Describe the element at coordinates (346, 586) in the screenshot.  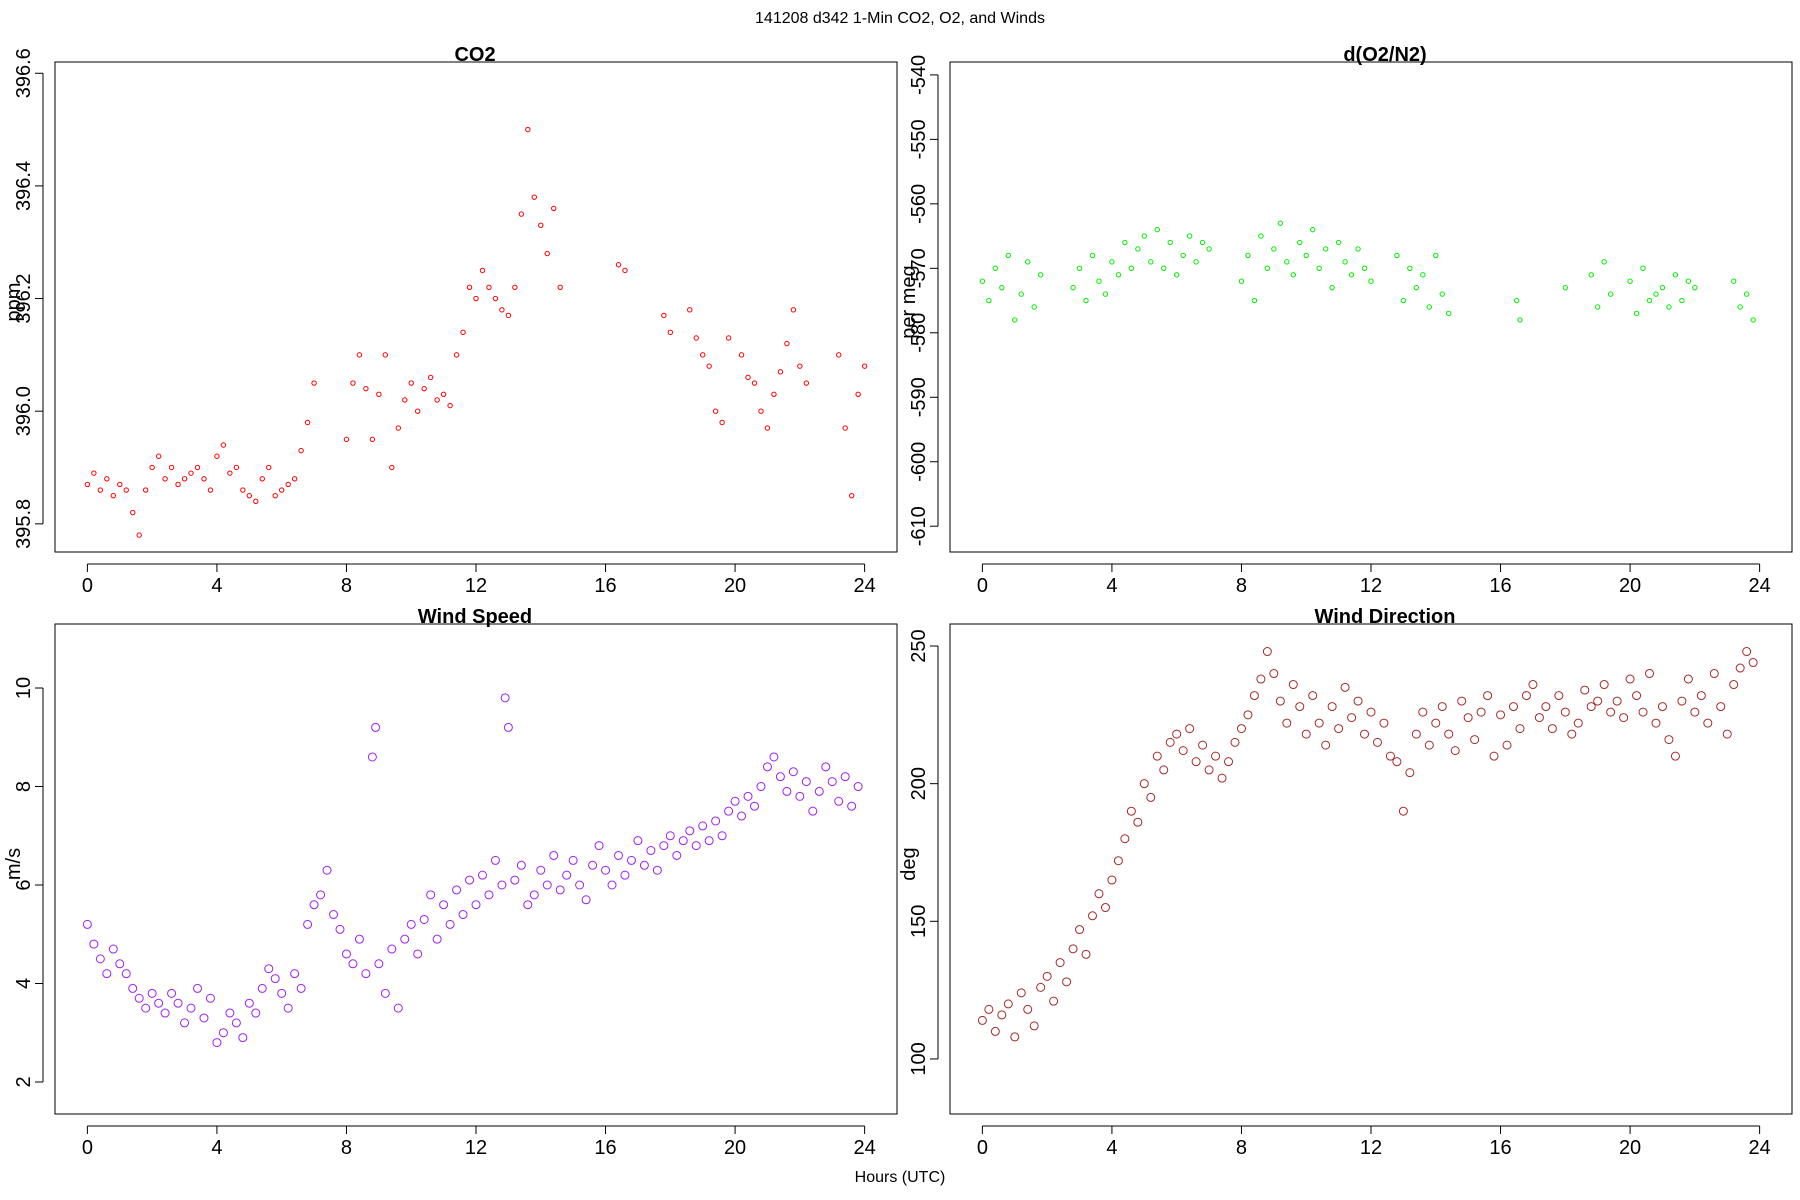
I see `co2-x-tick-label: 8` at that location.